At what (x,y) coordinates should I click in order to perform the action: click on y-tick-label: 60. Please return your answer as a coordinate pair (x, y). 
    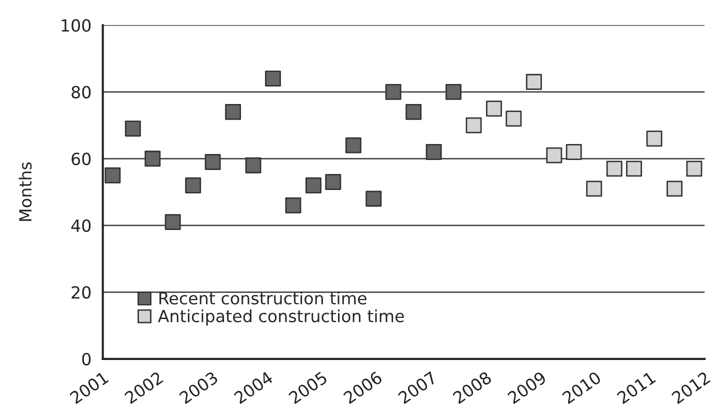
    Looking at the image, I should click on (81, 159).